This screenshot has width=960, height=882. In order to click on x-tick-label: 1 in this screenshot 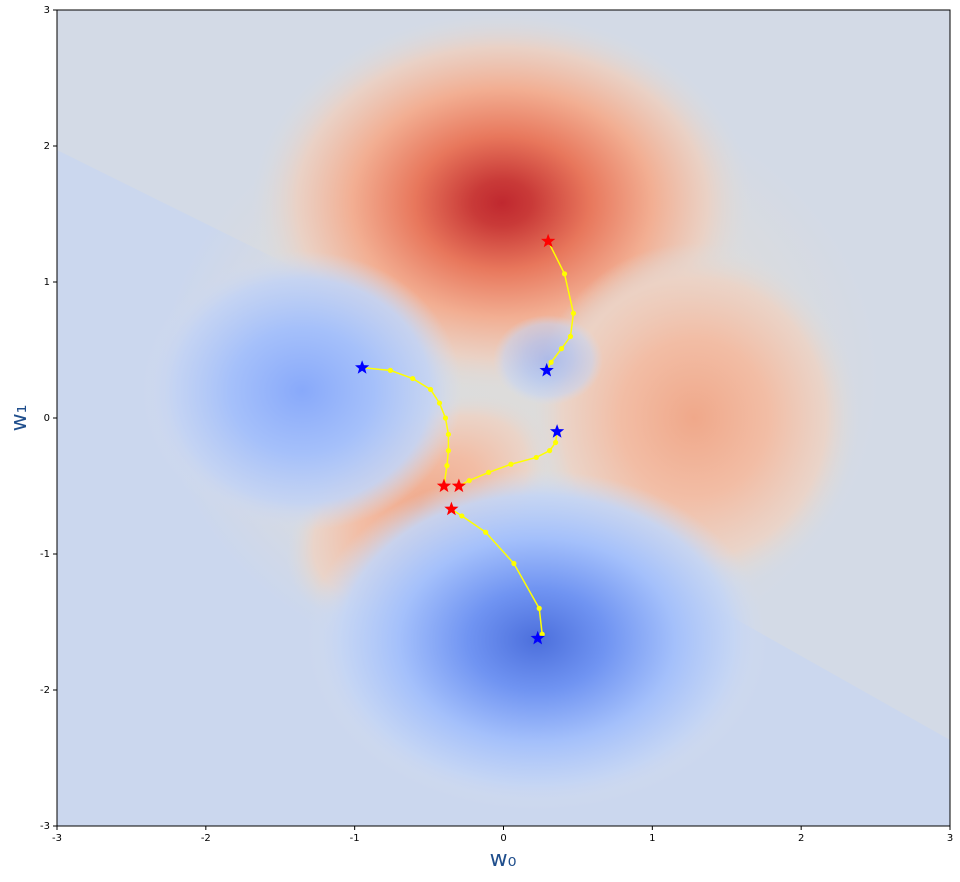, I will do `click(652, 838)`.